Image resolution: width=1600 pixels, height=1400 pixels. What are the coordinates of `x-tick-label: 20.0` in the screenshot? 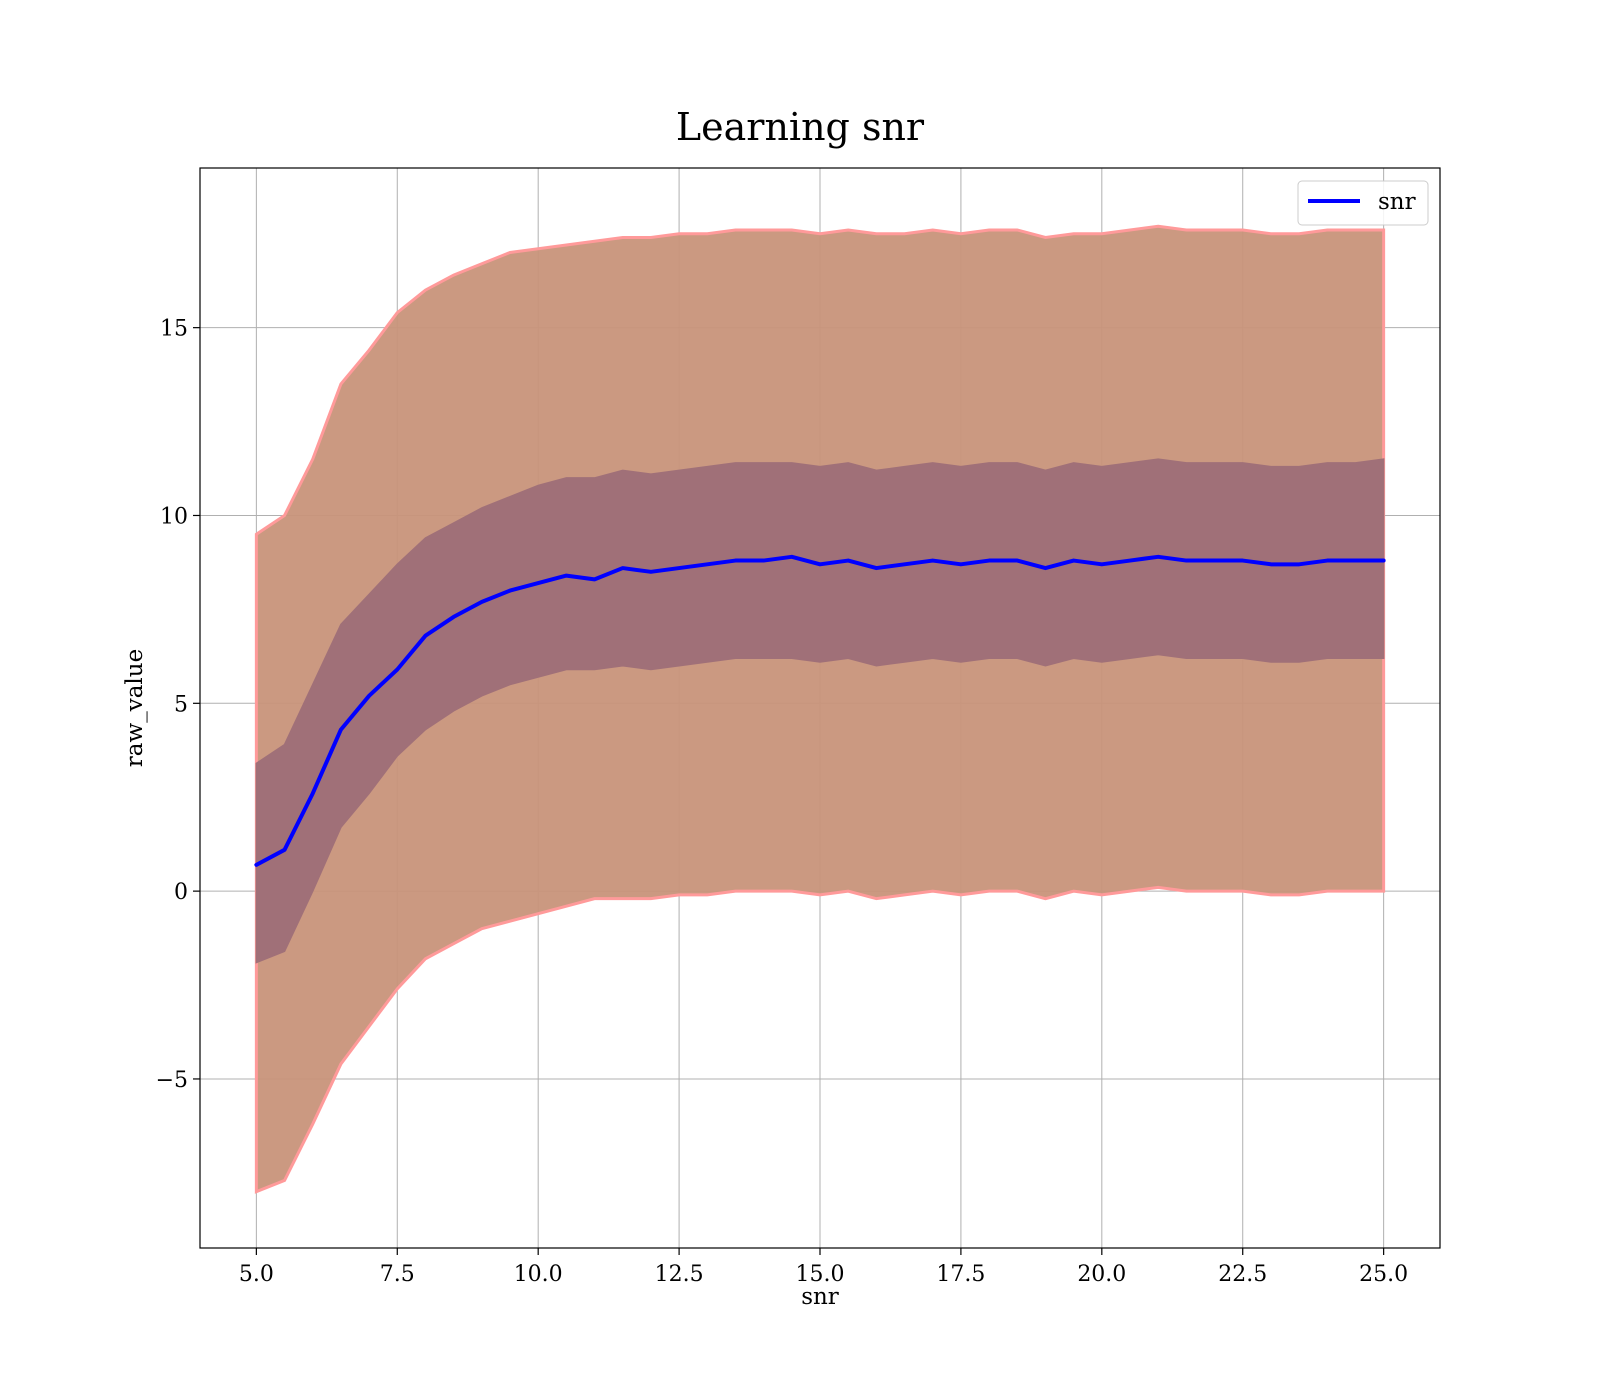 It's located at (1101, 1274).